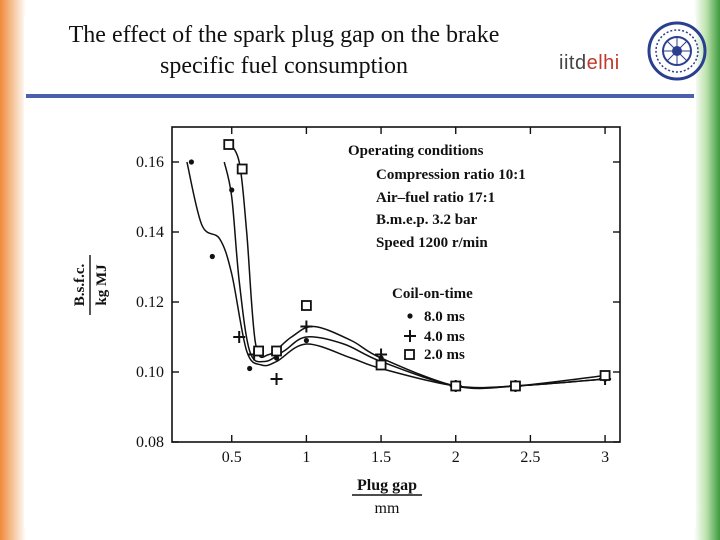  What do you see at coordinates (150, 442) in the screenshot?
I see `y-tick-label: 0.08` at bounding box center [150, 442].